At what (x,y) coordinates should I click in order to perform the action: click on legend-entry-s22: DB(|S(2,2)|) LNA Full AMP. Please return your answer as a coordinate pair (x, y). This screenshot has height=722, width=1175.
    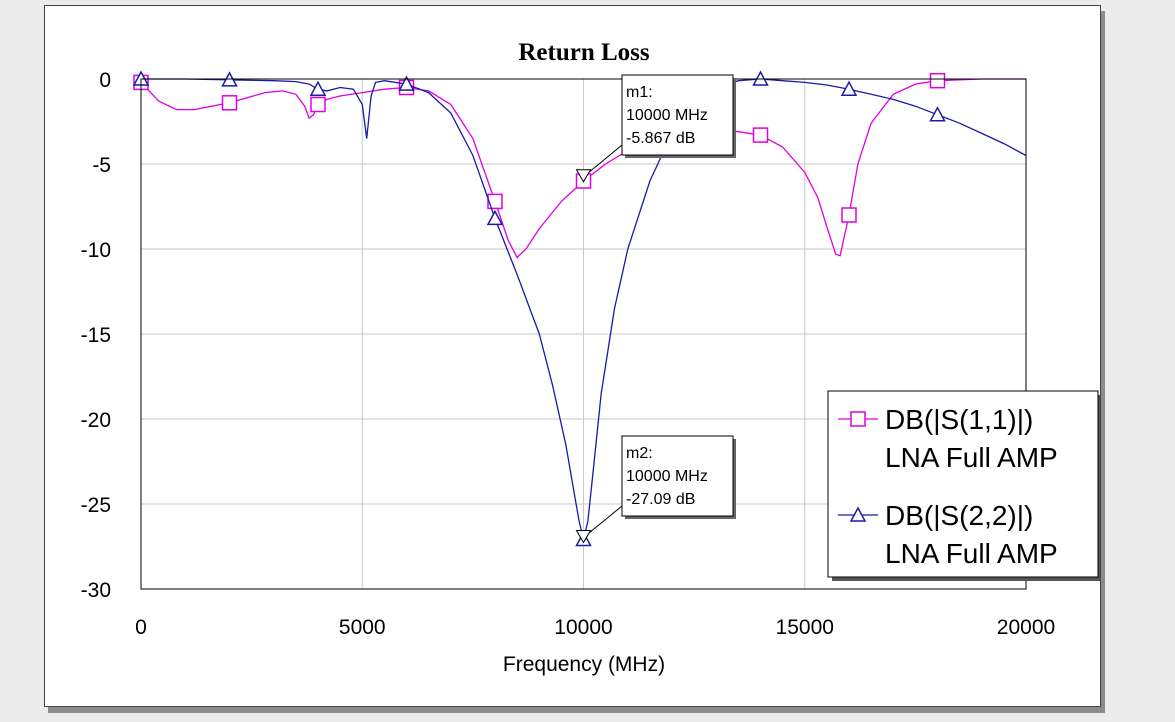
    Looking at the image, I should click on (948, 534).